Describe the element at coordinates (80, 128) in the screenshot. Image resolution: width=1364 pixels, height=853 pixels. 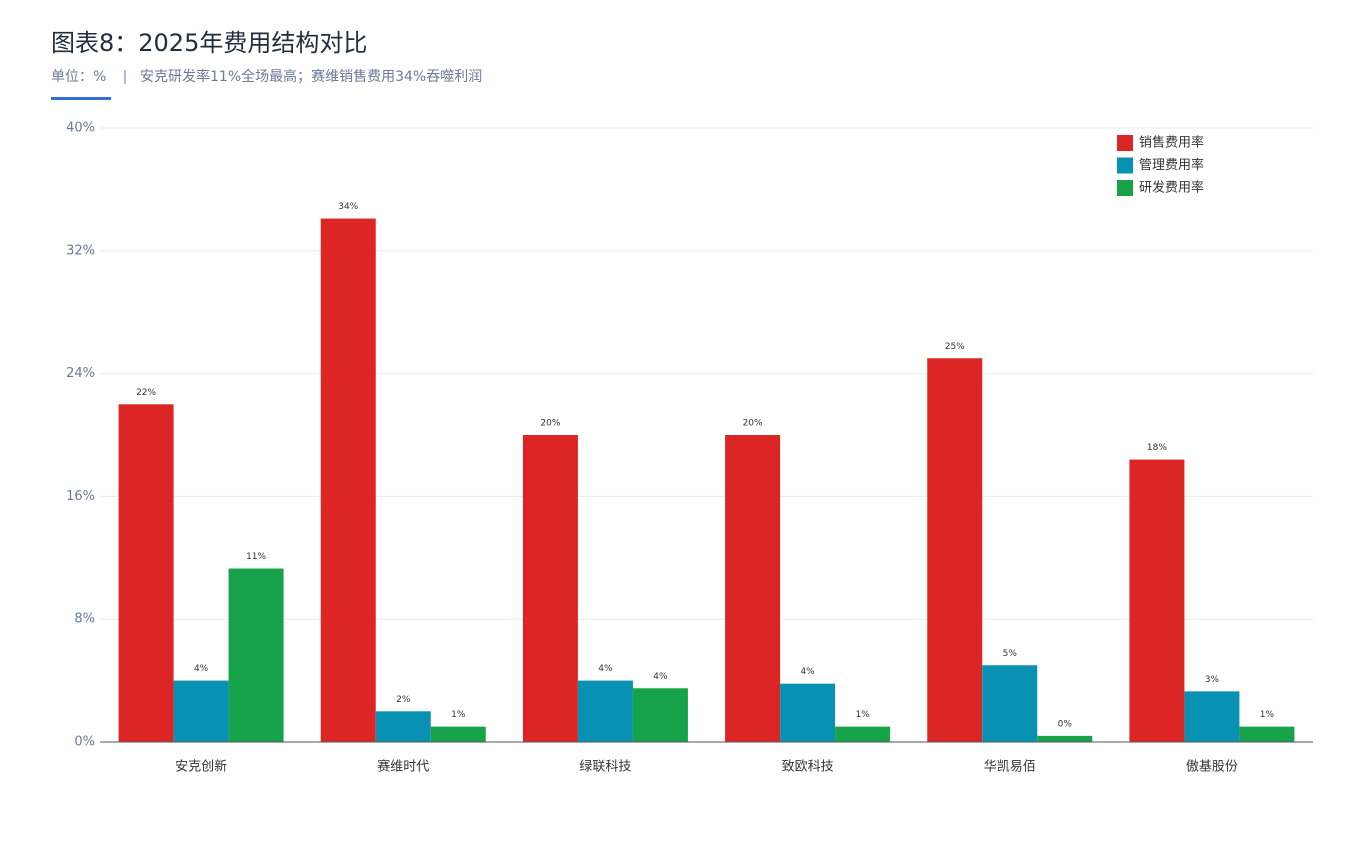
I see `y-tick-label: 40%` at that location.